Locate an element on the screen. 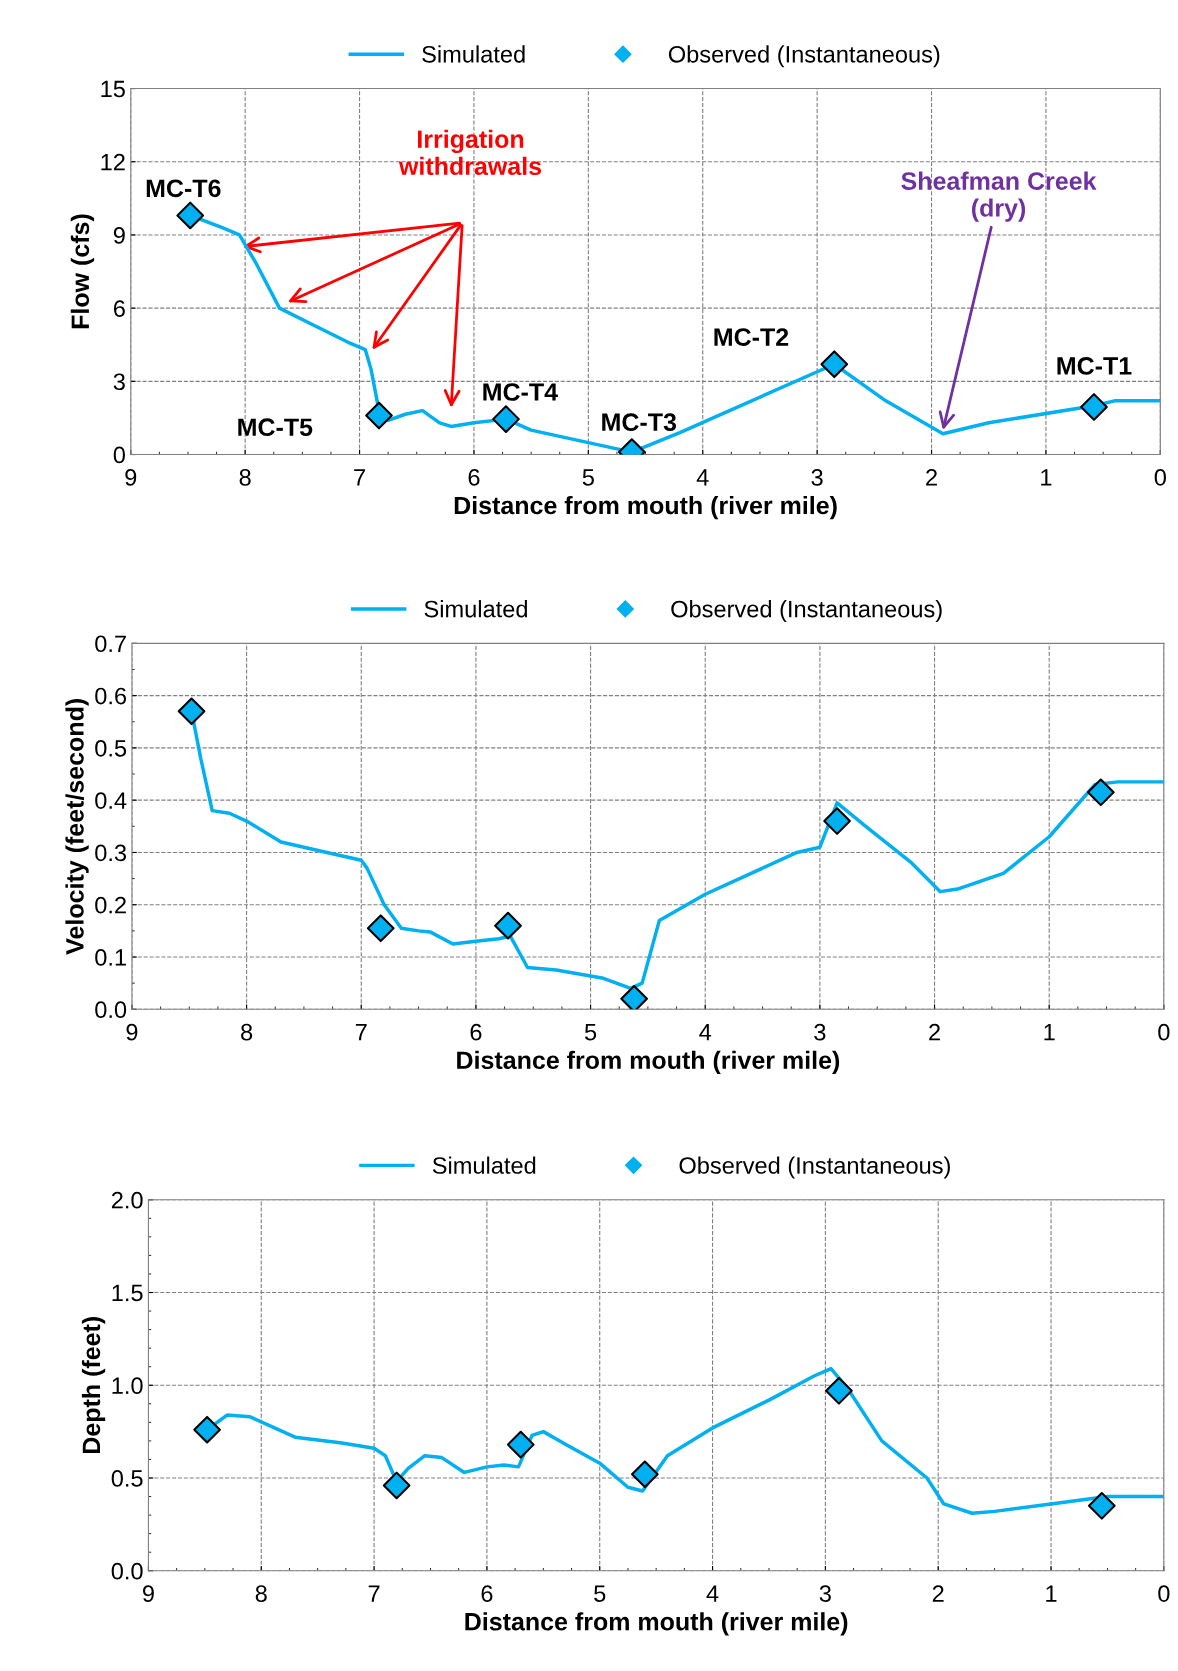 The width and height of the screenshot is (1178, 1671). y-tick-label: 0.2 is located at coordinates (110, 905).